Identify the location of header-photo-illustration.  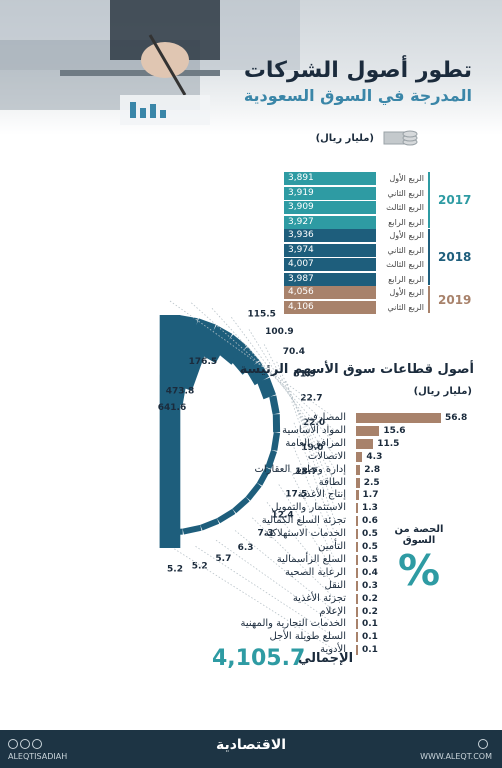
(150, 62).